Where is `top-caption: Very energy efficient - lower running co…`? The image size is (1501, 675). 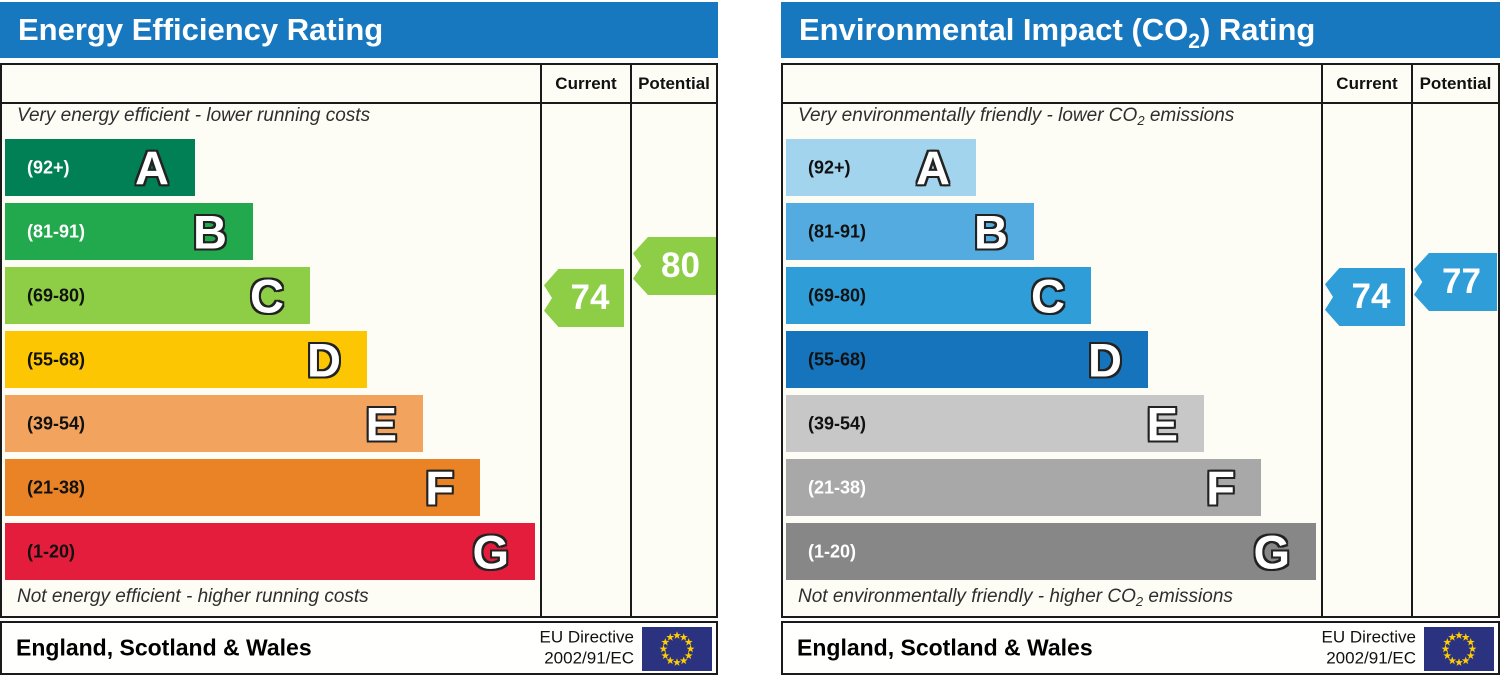 top-caption: Very energy efficient - lower running co… is located at coordinates (193, 116).